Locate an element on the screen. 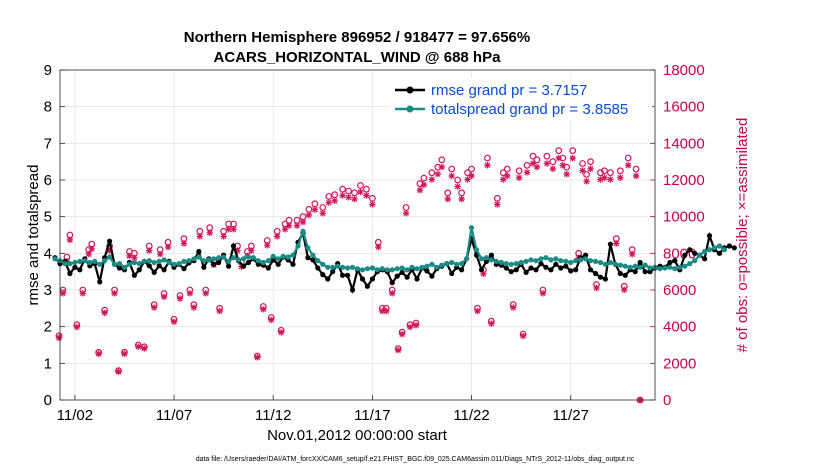 This screenshot has height=470, width=830. right-tick-label: 6000 is located at coordinates (679, 290).